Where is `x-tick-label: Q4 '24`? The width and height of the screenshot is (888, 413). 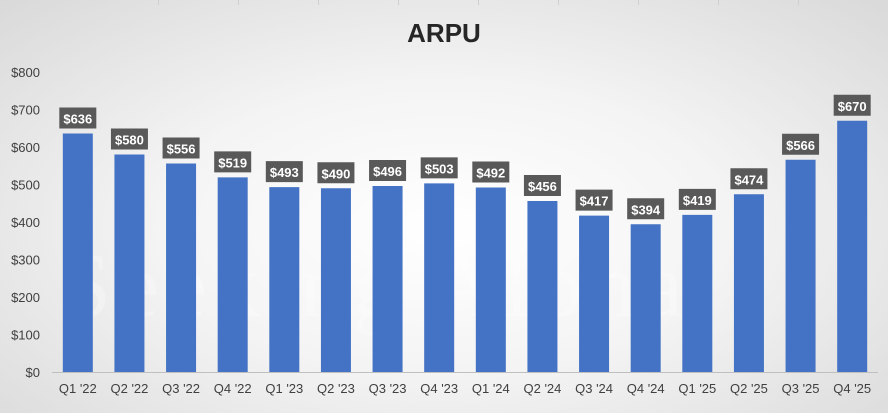
x-tick-label: Q4 '24 is located at coordinates (646, 388).